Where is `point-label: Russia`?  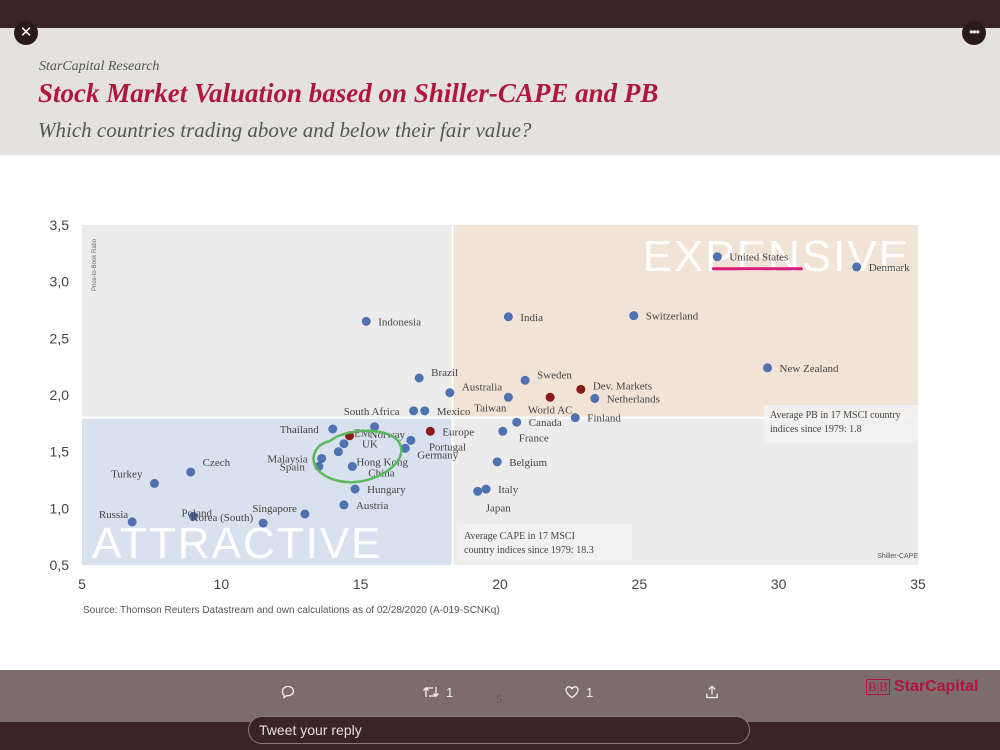 point-label: Russia is located at coordinates (113, 515).